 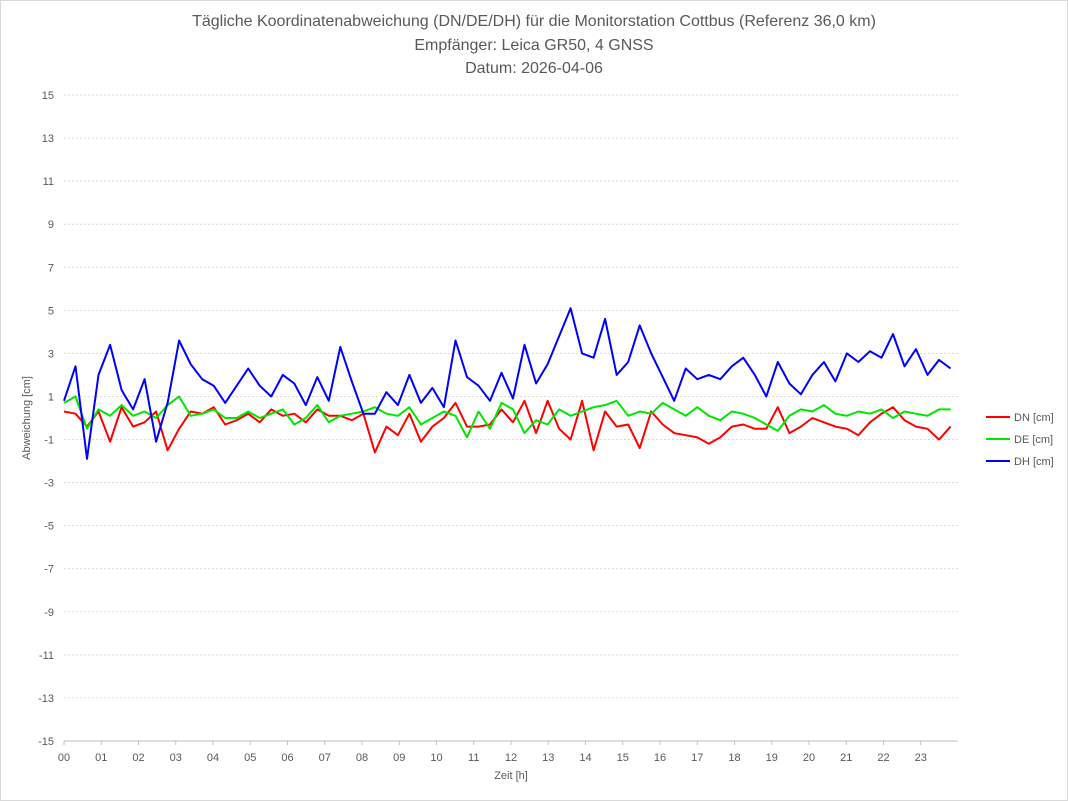 What do you see at coordinates (1034, 418) in the screenshot?
I see `legend-label: DN [cm]` at bounding box center [1034, 418].